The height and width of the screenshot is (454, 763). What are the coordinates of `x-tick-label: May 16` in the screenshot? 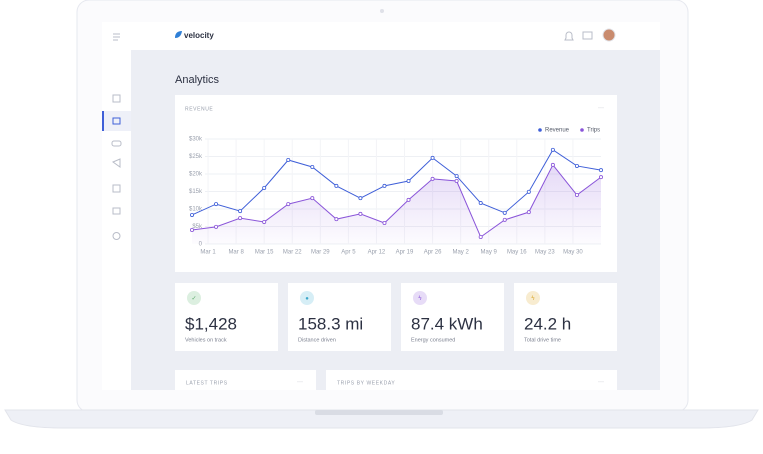 It's located at (517, 253).